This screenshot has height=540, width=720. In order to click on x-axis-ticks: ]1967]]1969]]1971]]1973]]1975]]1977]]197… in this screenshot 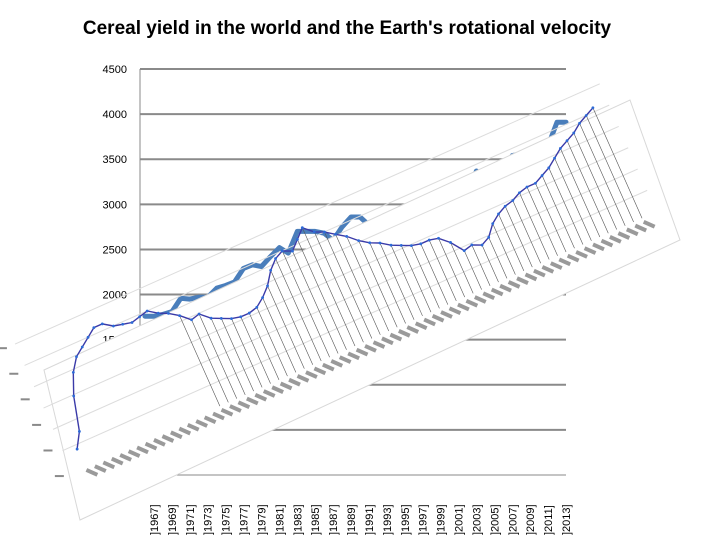, I will do `click(361, 519)`.